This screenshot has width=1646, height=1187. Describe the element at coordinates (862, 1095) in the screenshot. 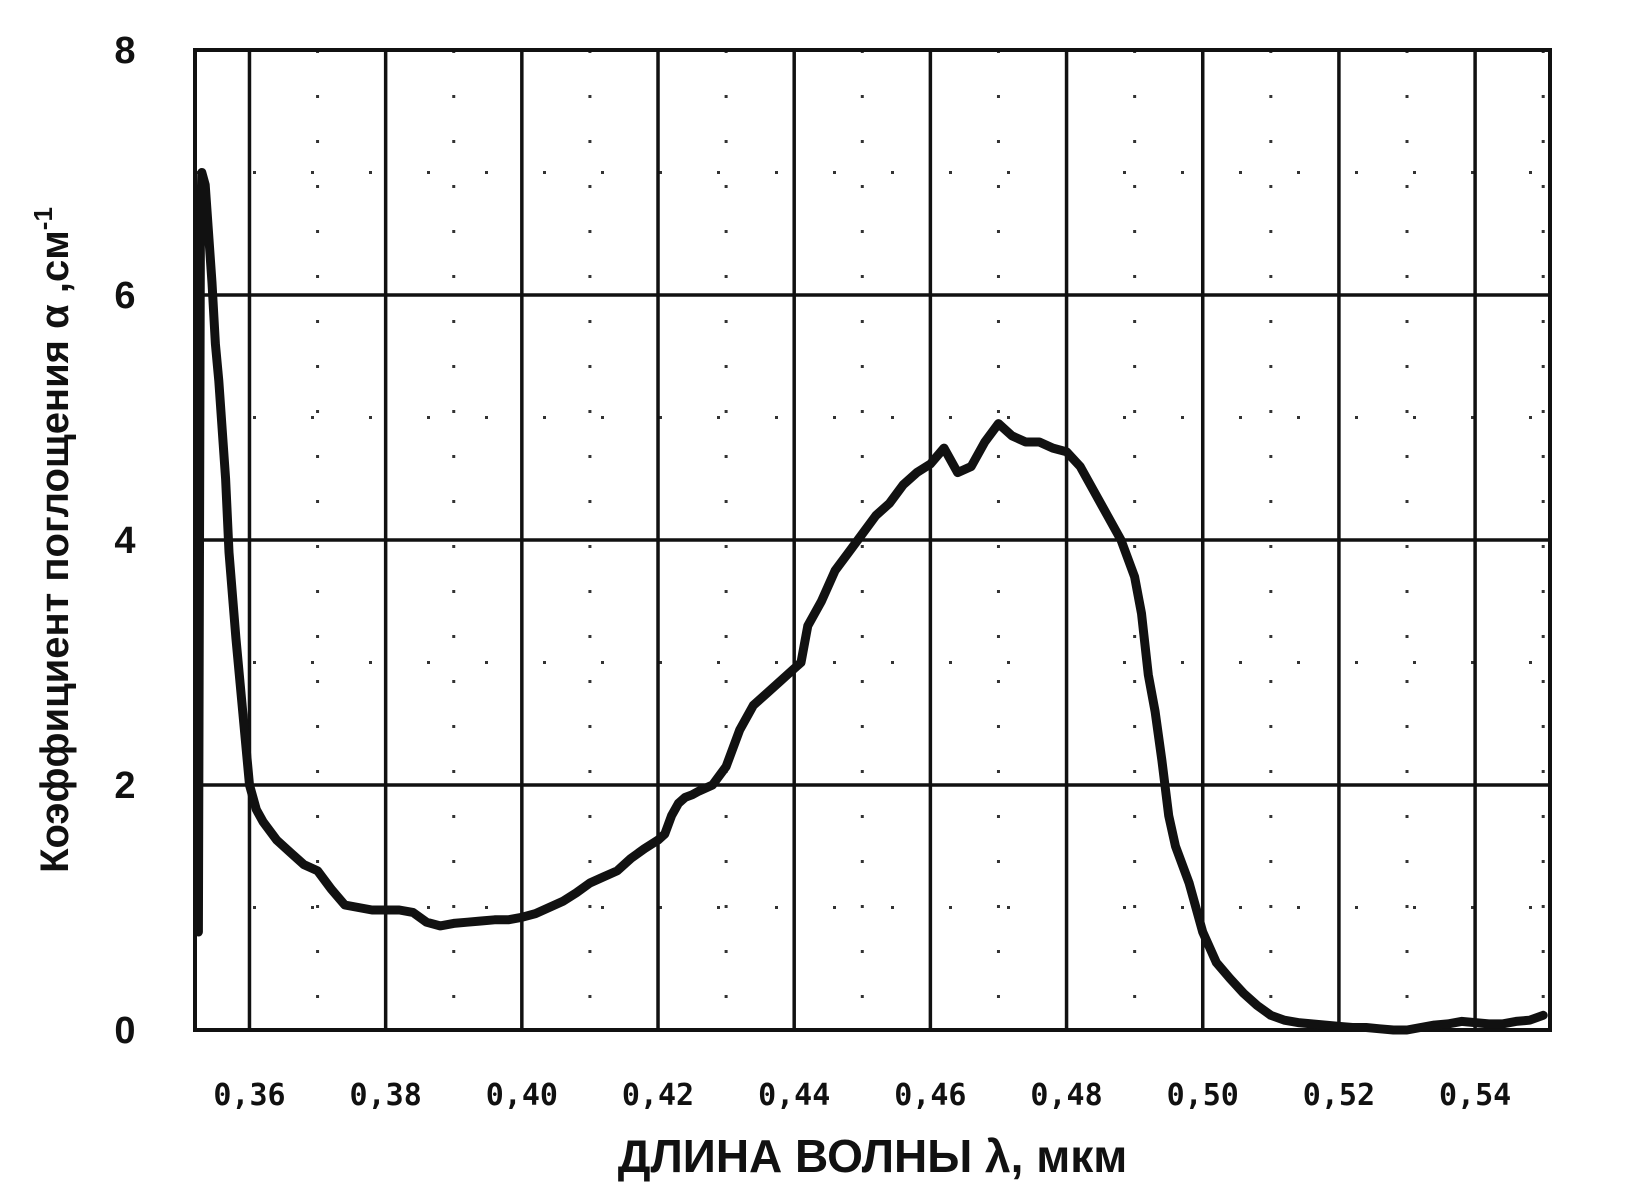

I see `x-tick-labels: 0,36 0,38 0,40 0,42 0,44 0,46 0,48 0,50 0,52 0,54` at that location.